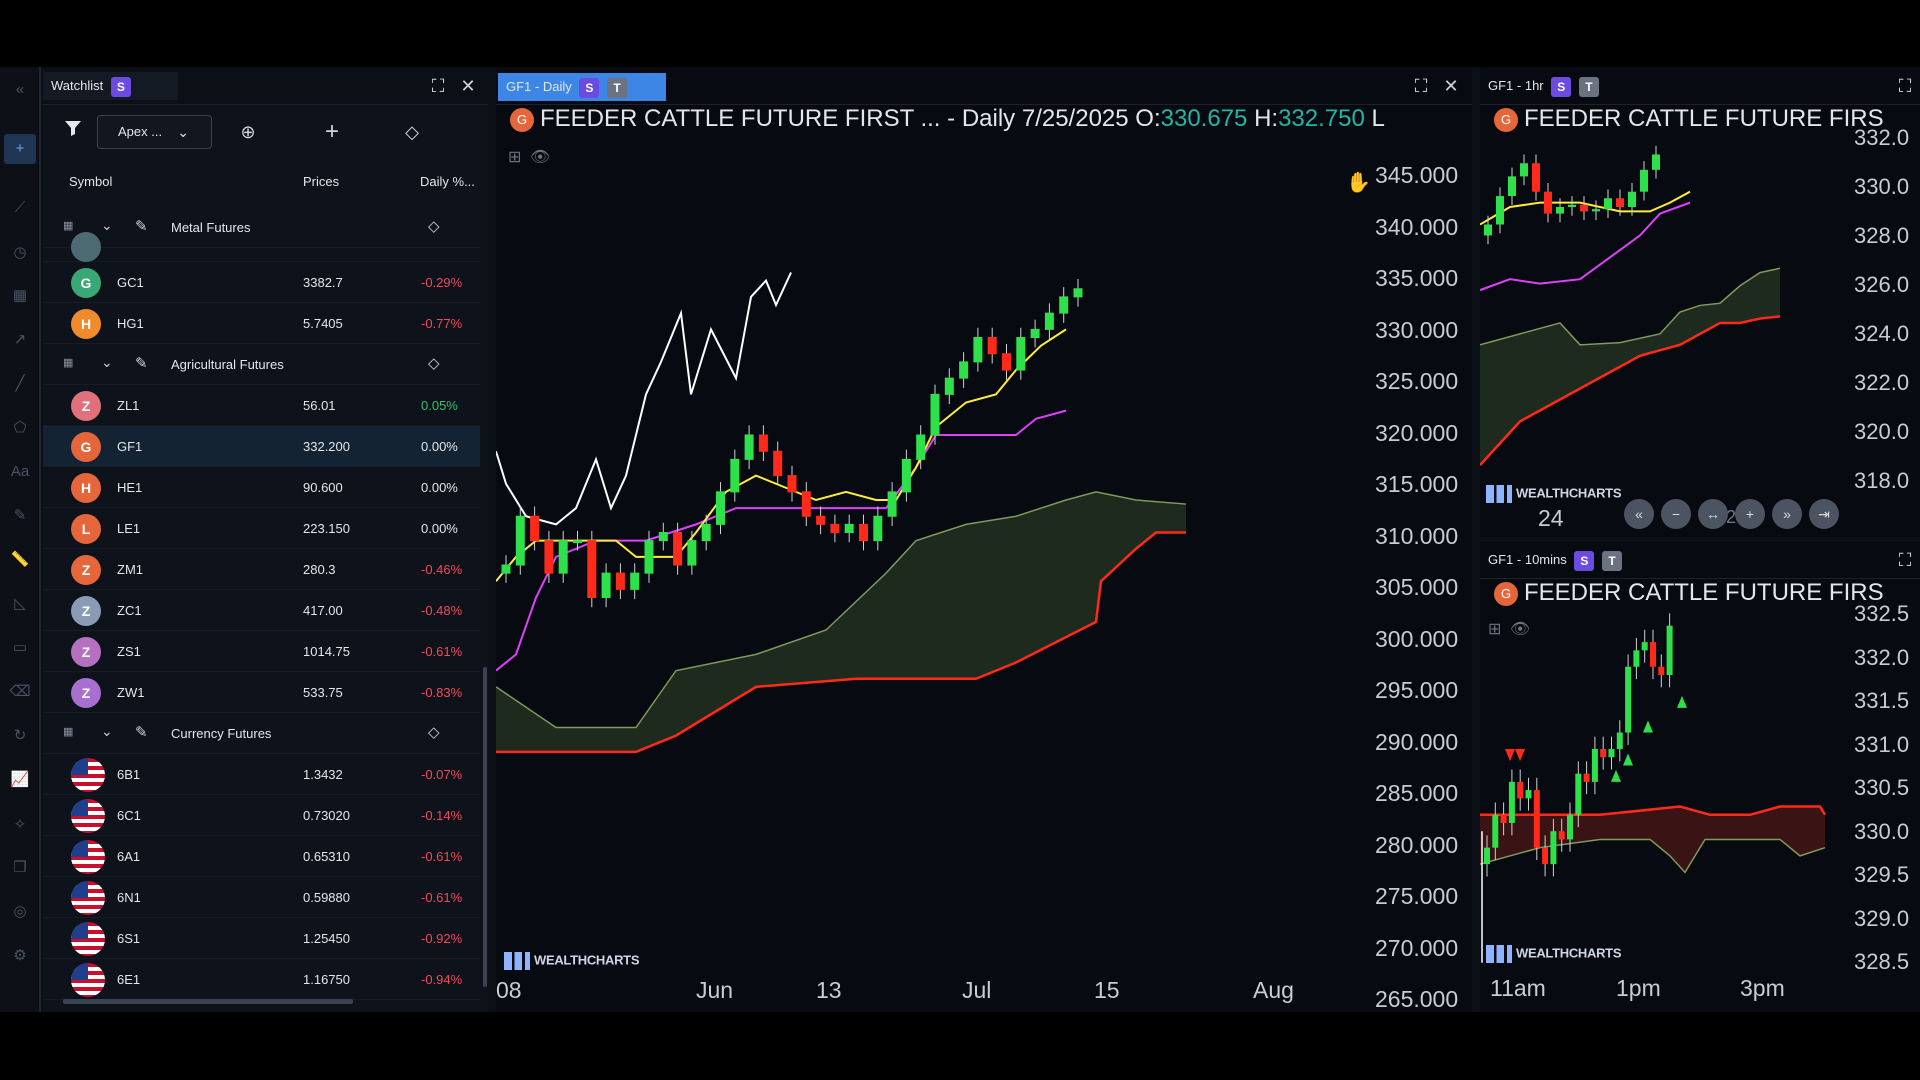 The height and width of the screenshot is (1080, 1920). I want to click on hourly-chart-tab: GF1 - 1hr S T, so click(1546, 86).